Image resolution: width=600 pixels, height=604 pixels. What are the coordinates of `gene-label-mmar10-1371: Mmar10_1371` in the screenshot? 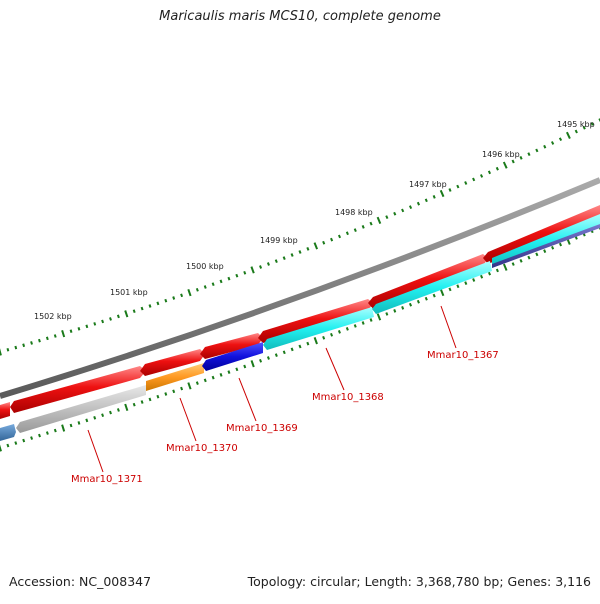 It's located at (107, 479).